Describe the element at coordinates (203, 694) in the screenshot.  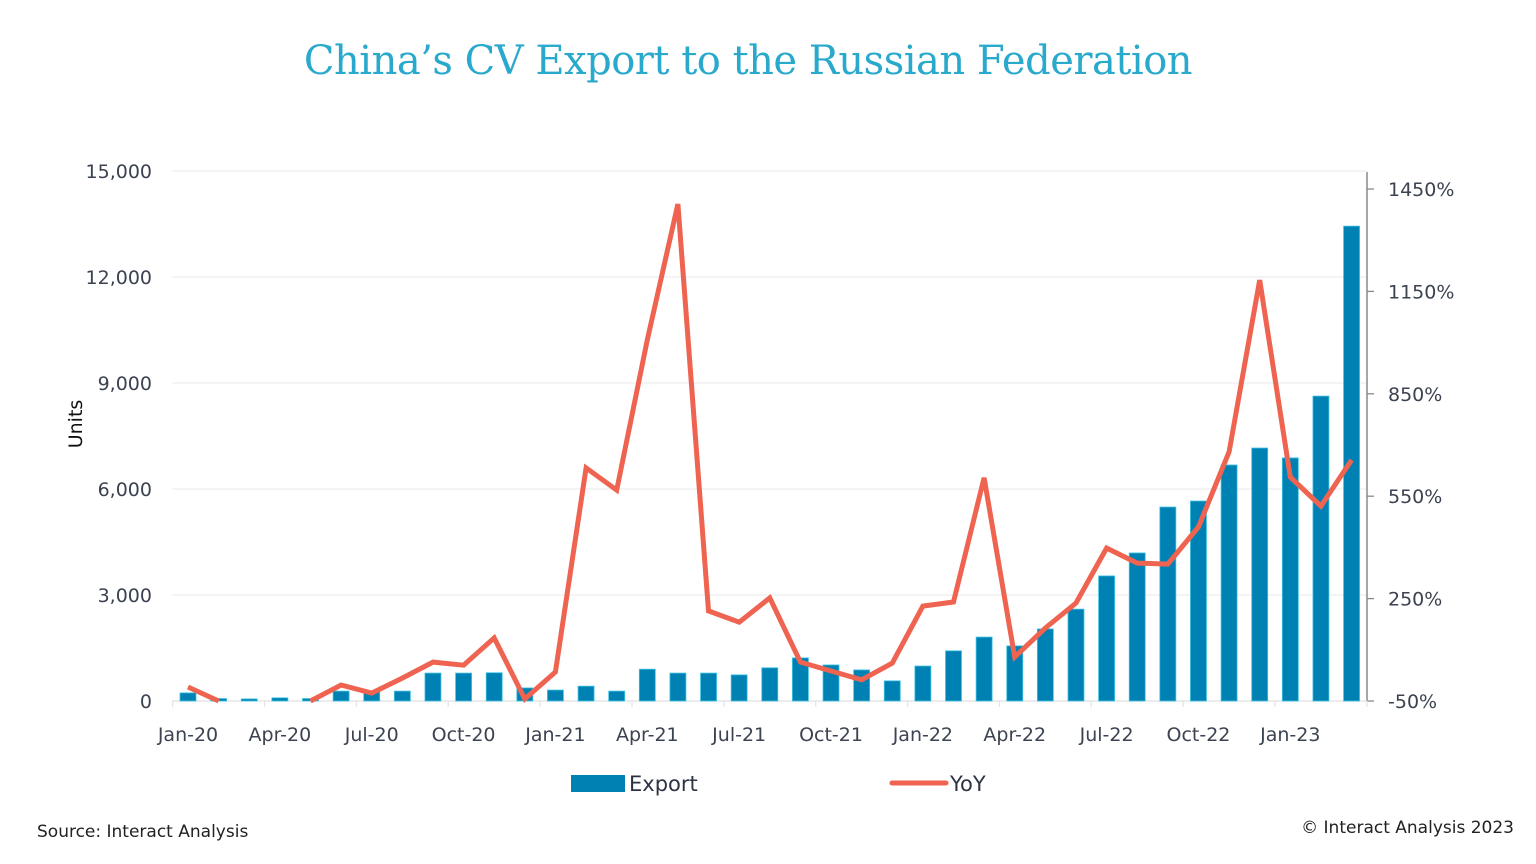
I see `yoy-line-segment` at that location.